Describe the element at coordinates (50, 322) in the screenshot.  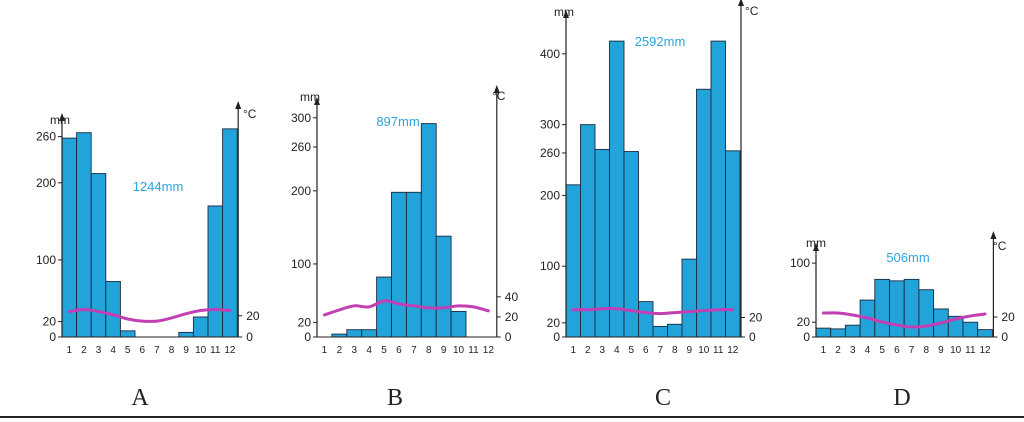
I see `chart-a-y-tick-20: 20` at that location.